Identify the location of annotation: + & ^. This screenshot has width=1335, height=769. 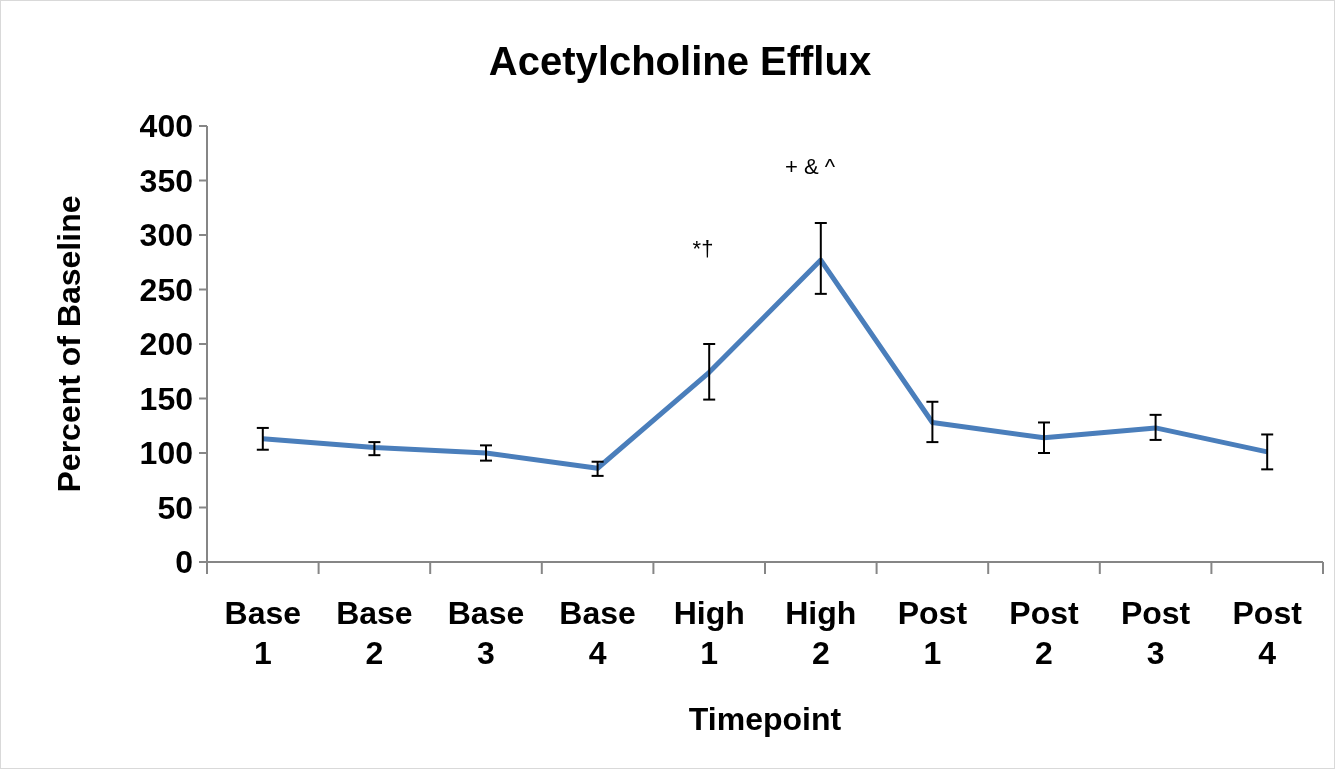
(810, 166).